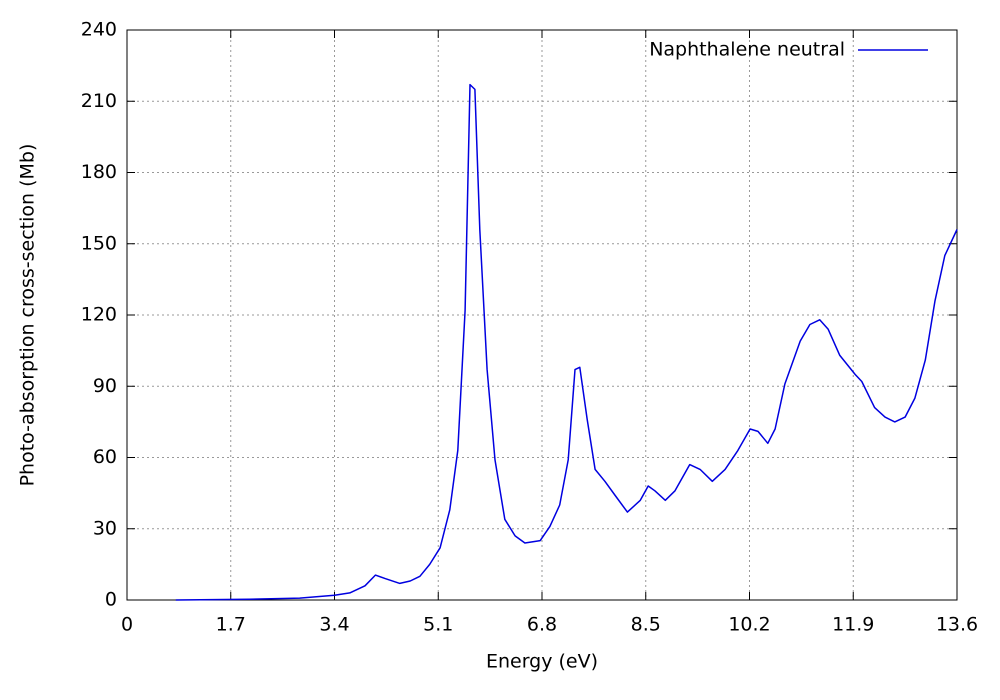 The width and height of the screenshot is (1000, 700). Describe the element at coordinates (646, 625) in the screenshot. I see `x-tick-label: 8.5` at that location.